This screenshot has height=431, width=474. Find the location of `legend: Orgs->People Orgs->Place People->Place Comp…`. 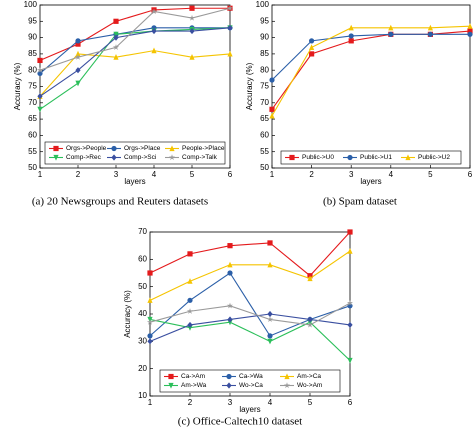

legend: Orgs->People Orgs->Place People->Place Comp… is located at coordinates (135, 153).